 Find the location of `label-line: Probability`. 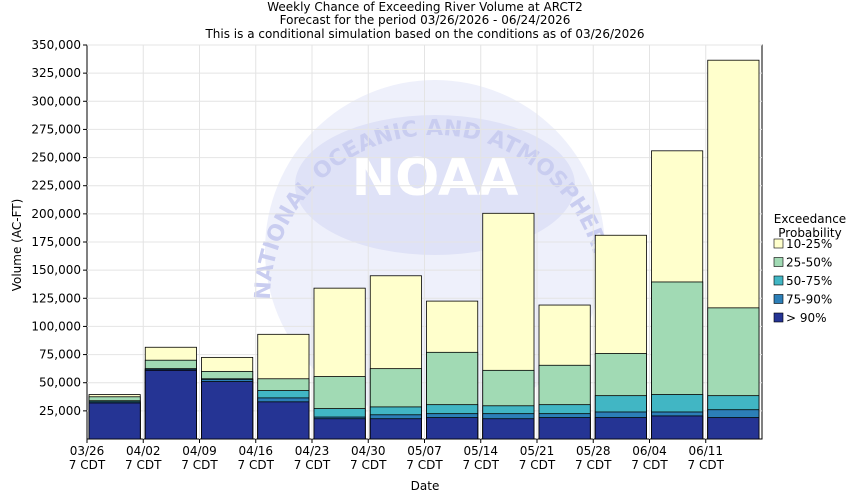

label-line: Probability is located at coordinates (809, 233).